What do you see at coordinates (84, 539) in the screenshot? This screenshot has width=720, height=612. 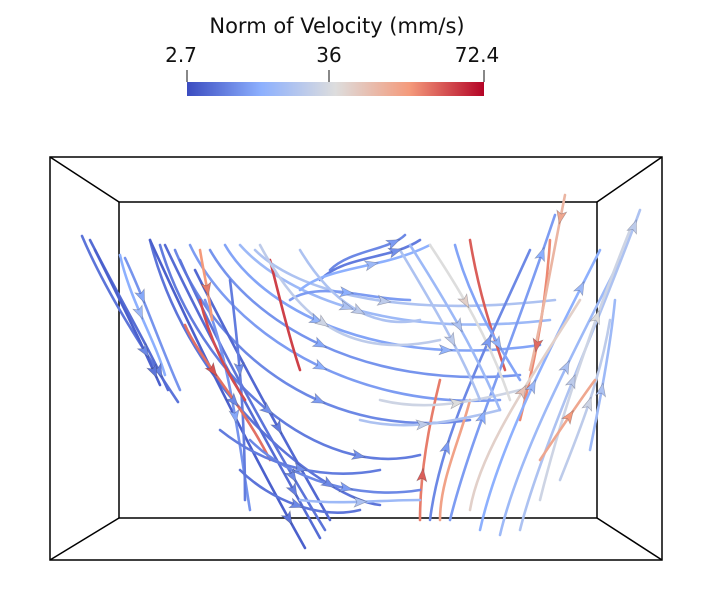 I see `bounding-box-edge-bl` at bounding box center [84, 539].